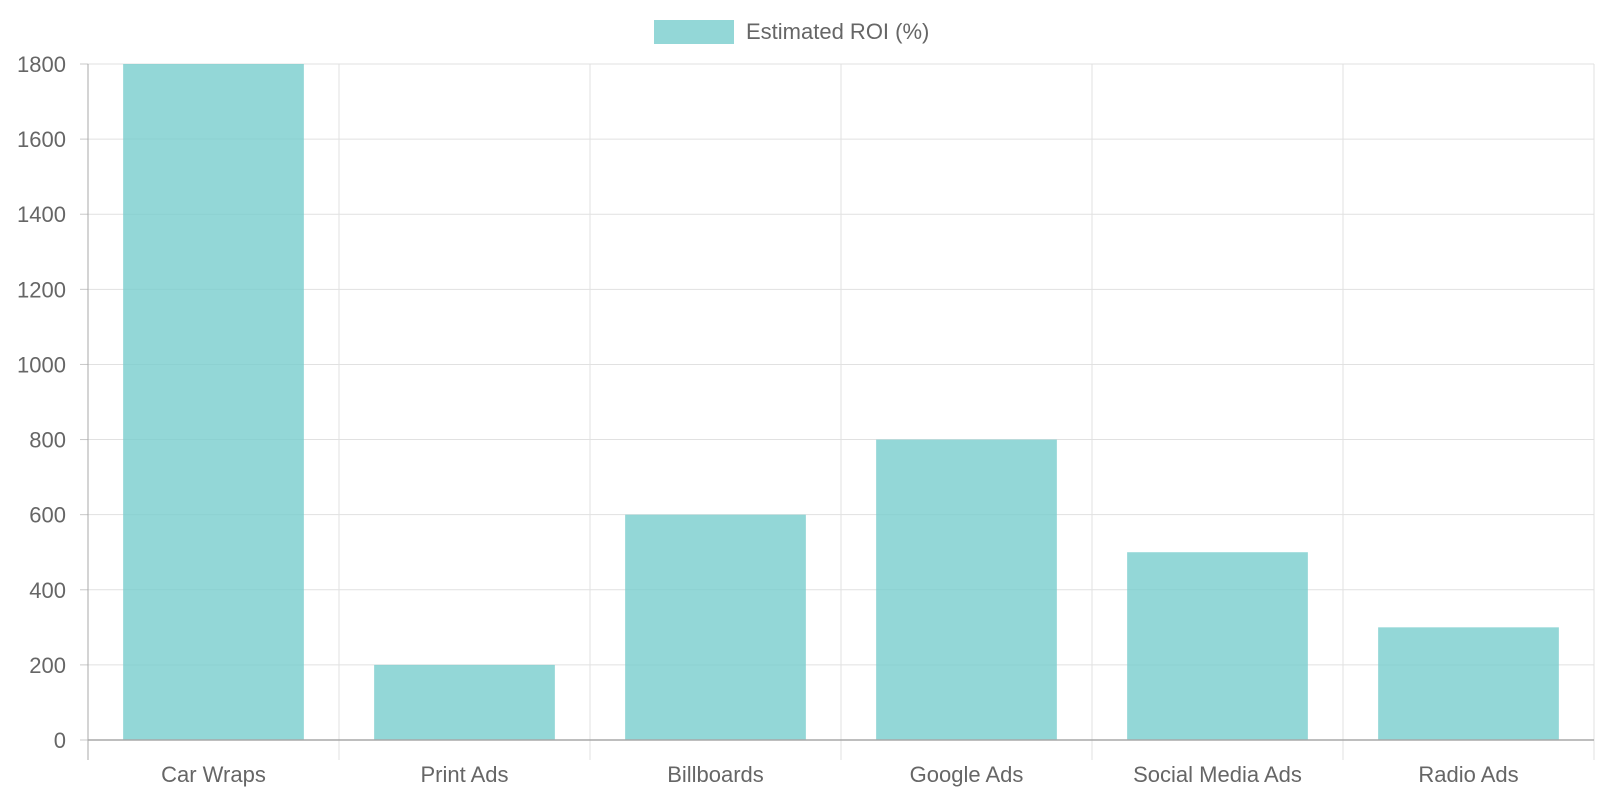 This screenshot has width=1600, height=800. What do you see at coordinates (41, 402) in the screenshot?
I see `y-axis-ticks: 0 200 400 600 800 1000 1200 1400 1600 1800` at bounding box center [41, 402].